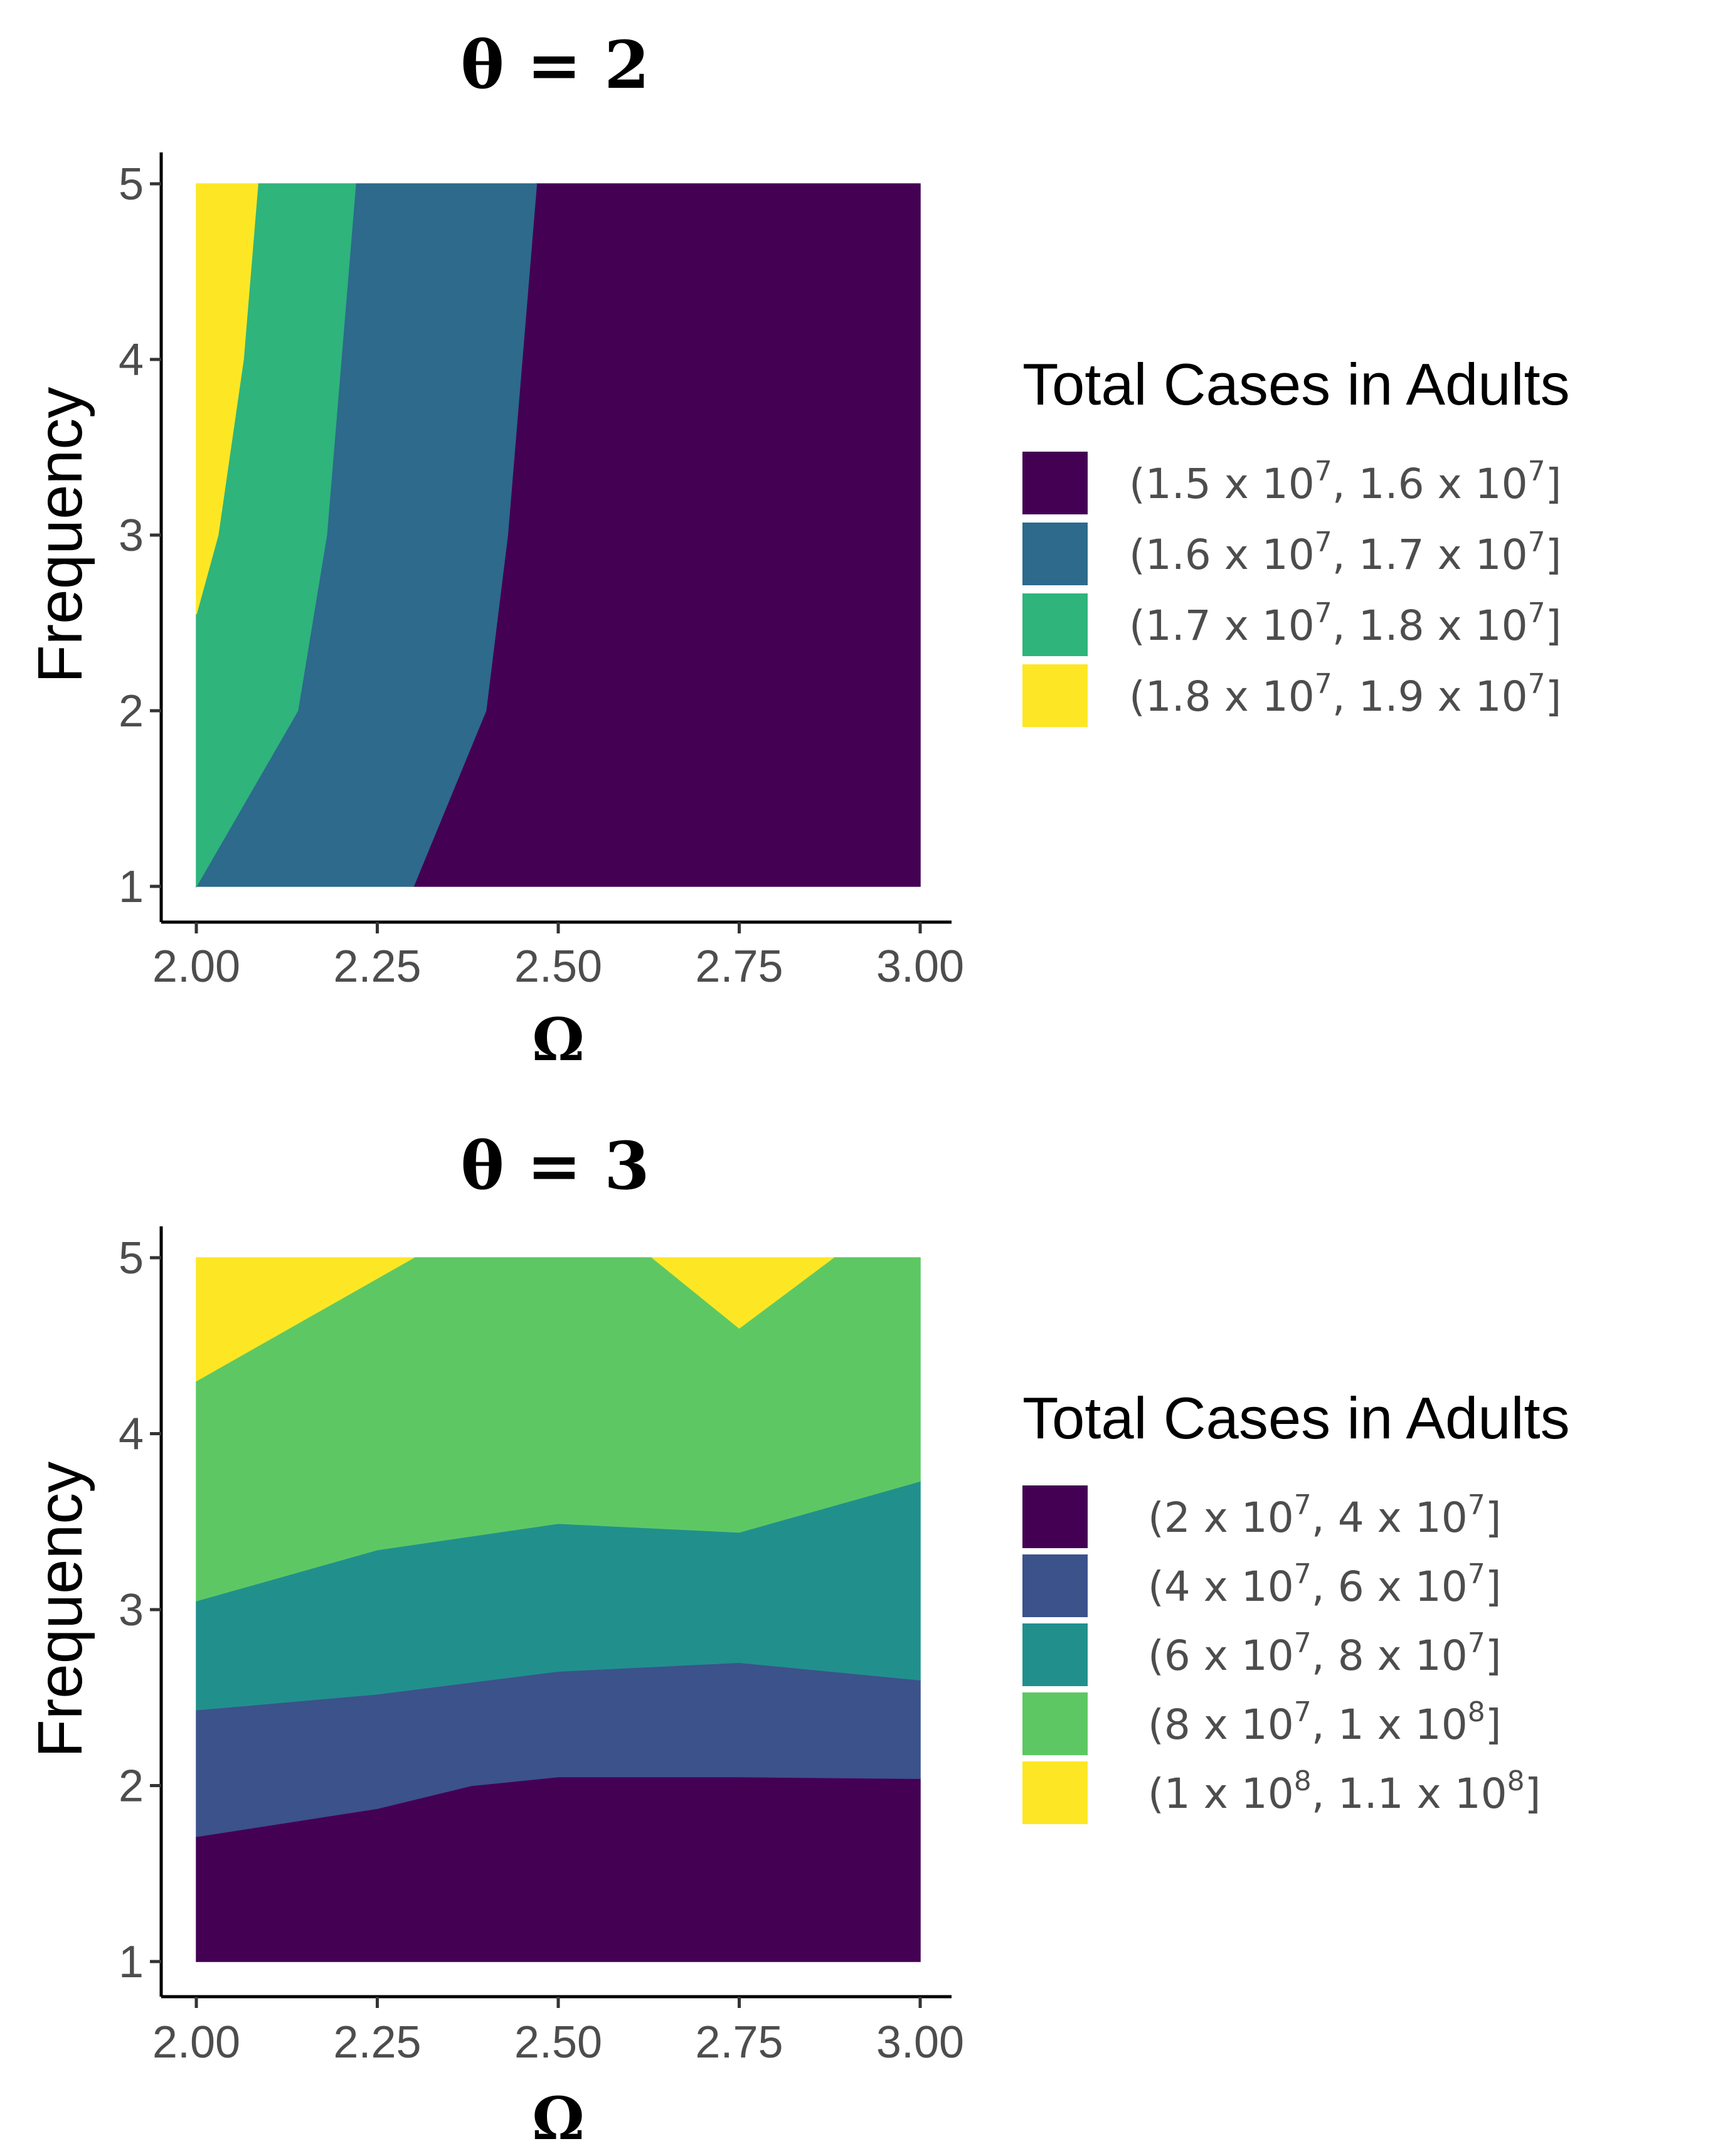 The image size is (1735, 2156). Describe the element at coordinates (1345, 623) in the screenshot. I see `legend-label: (1.7 x 107, 1.8 x 107]` at that location.